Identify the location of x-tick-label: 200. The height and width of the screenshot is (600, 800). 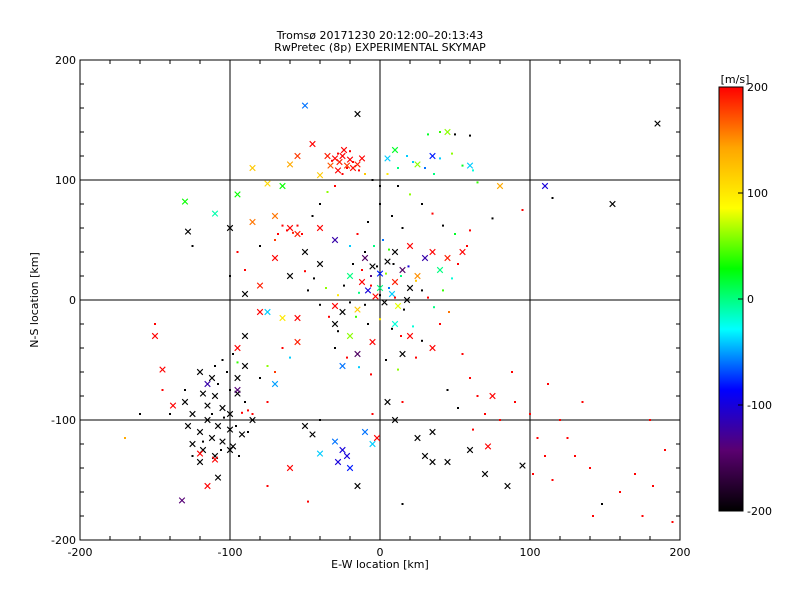
(680, 552).